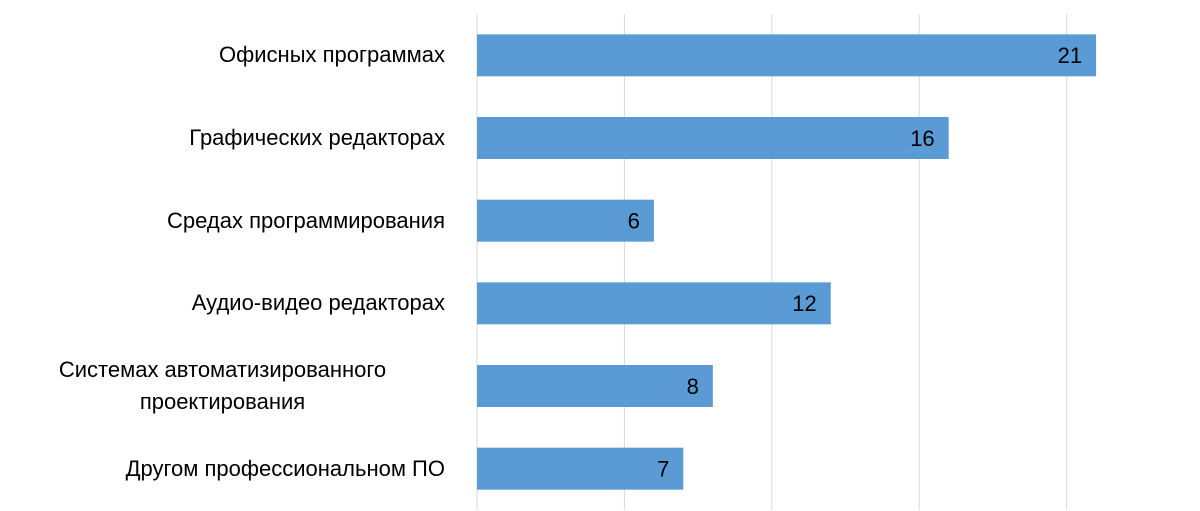  I want to click on data-label: 8, so click(693, 386).